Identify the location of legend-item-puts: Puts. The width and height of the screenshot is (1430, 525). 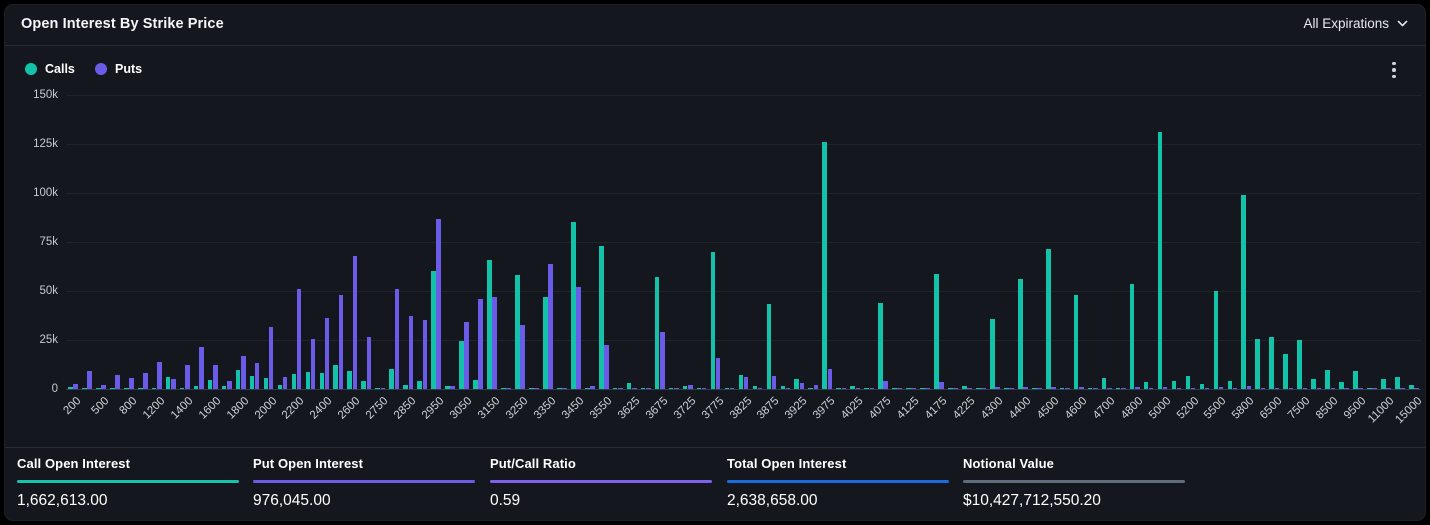
(118, 69).